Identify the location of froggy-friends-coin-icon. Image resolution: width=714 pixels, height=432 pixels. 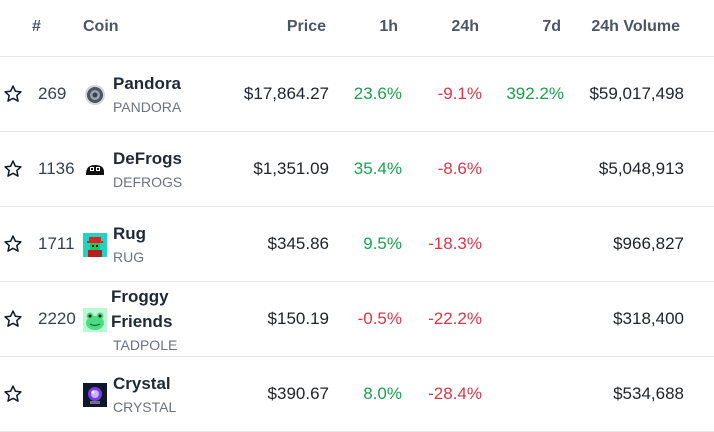
(95, 320).